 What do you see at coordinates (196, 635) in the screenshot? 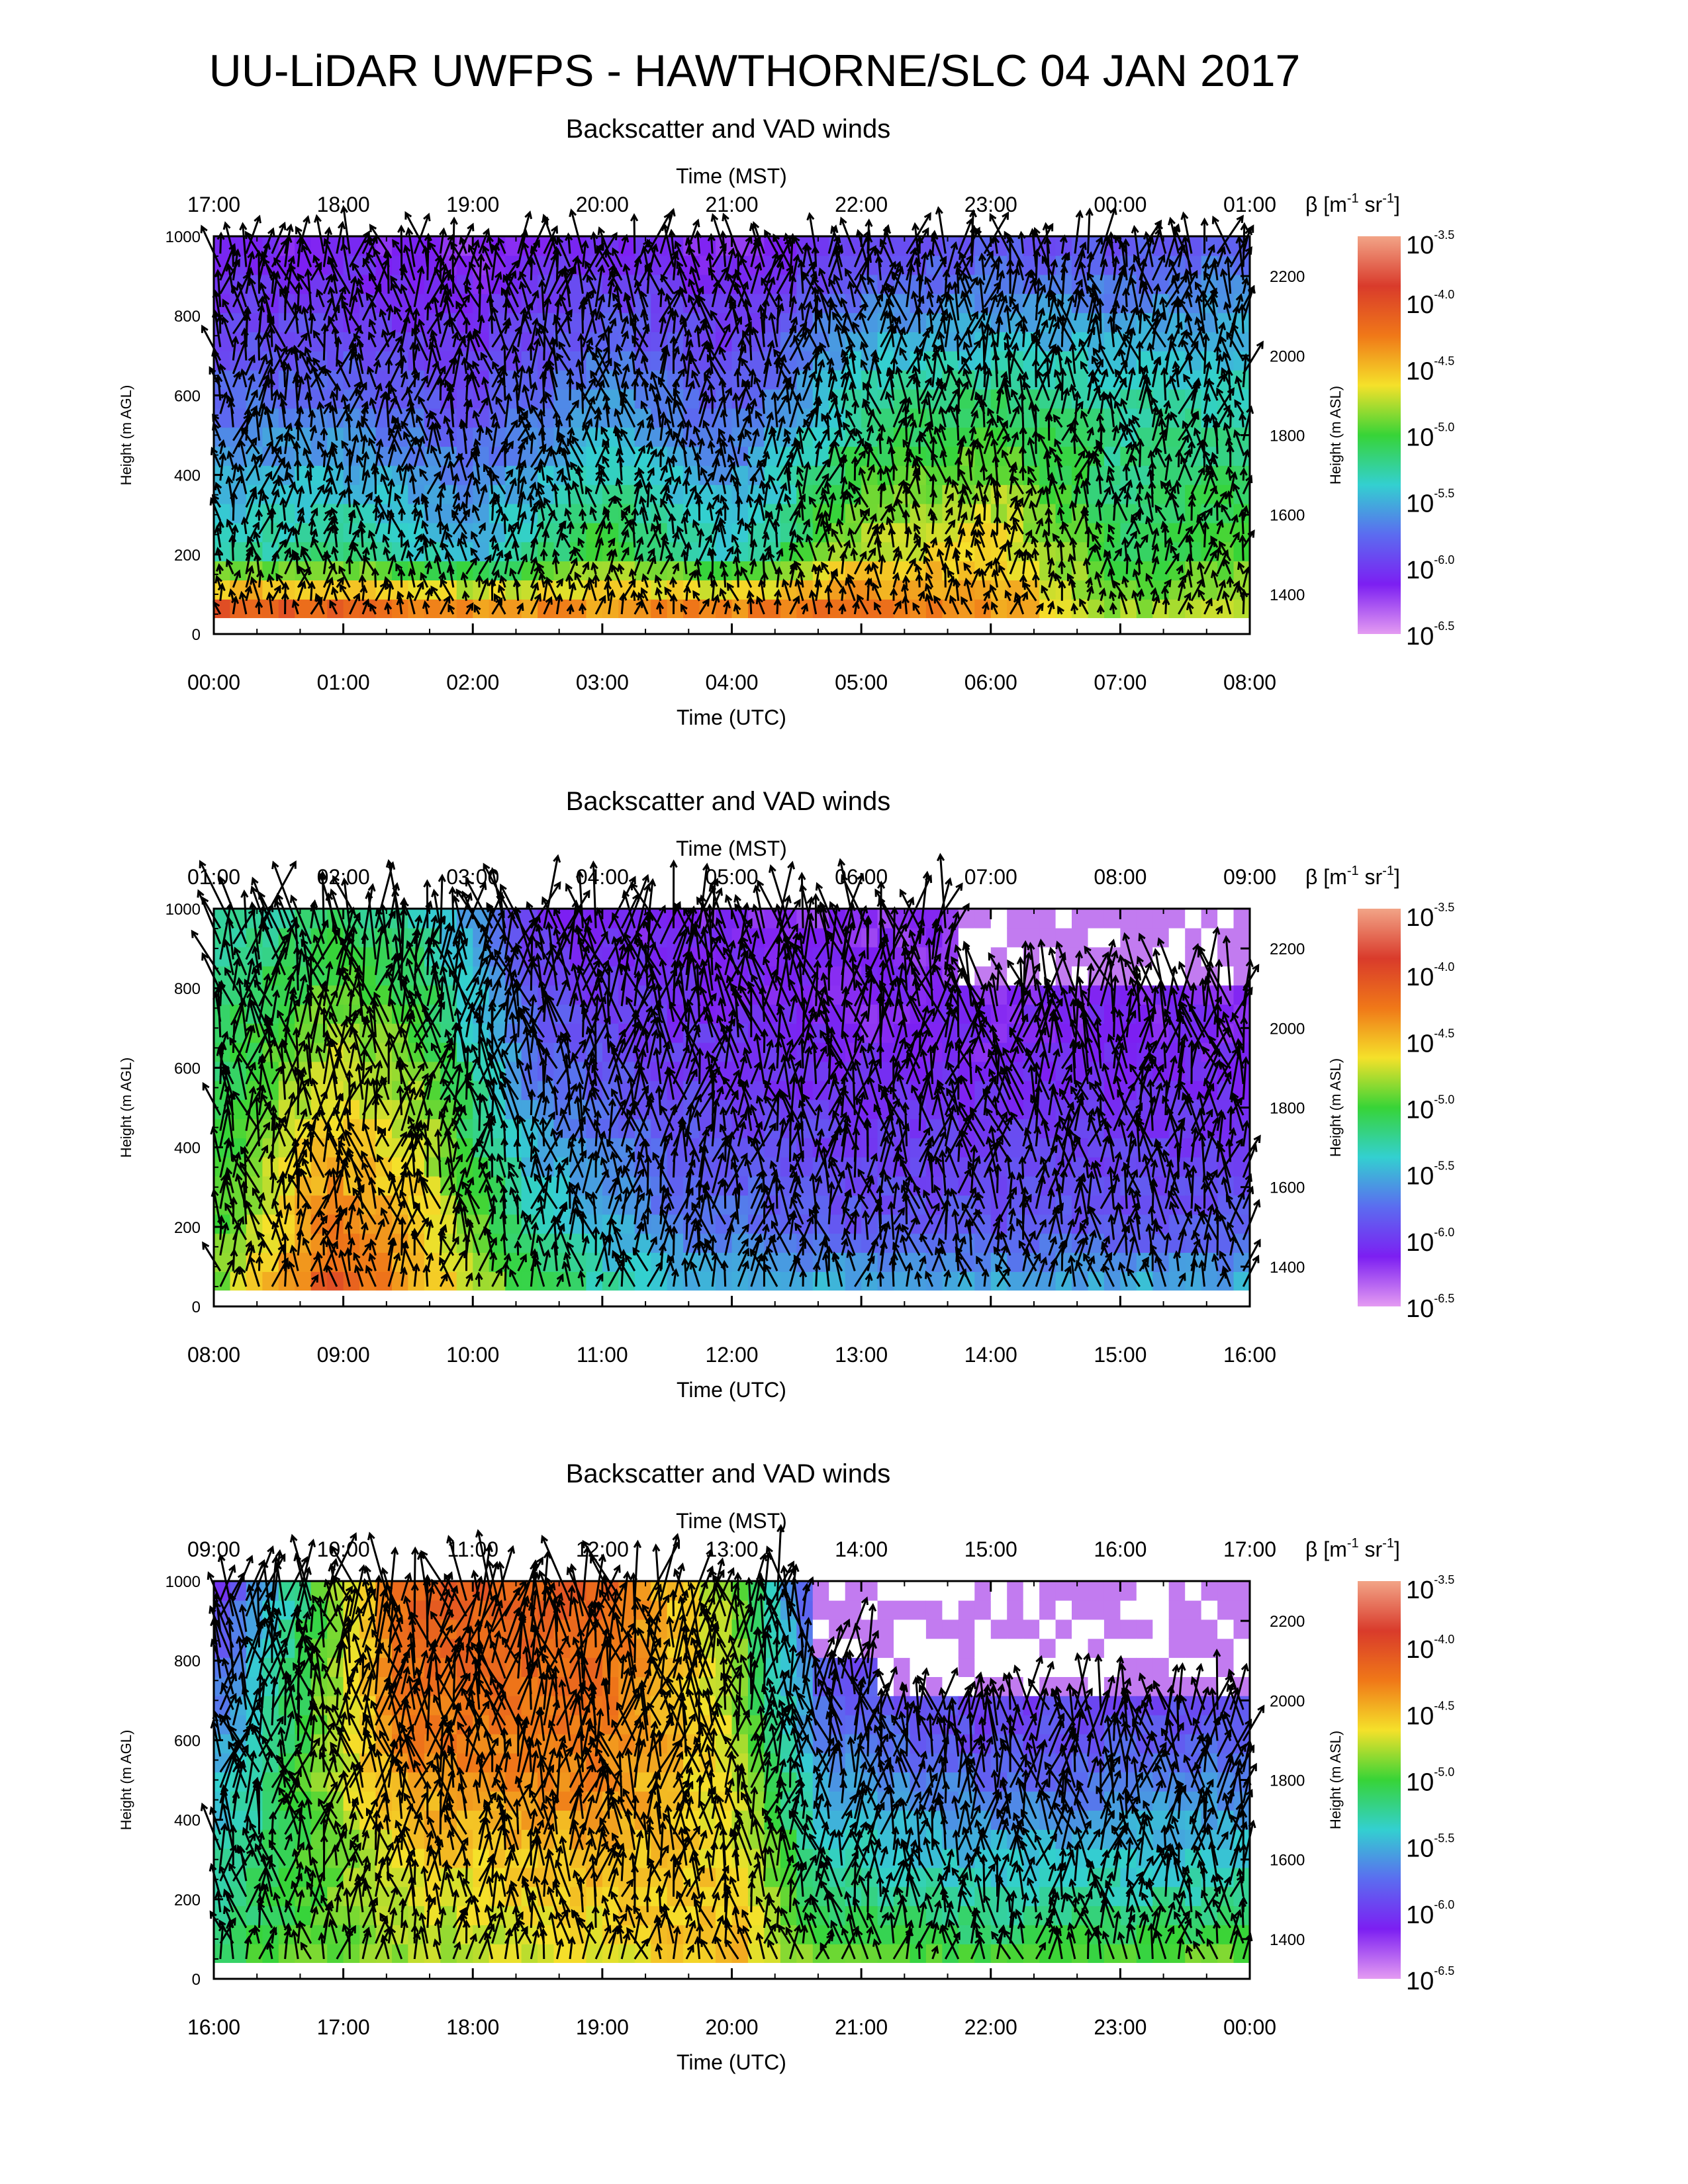
I see `y-tick-label: 0` at bounding box center [196, 635].